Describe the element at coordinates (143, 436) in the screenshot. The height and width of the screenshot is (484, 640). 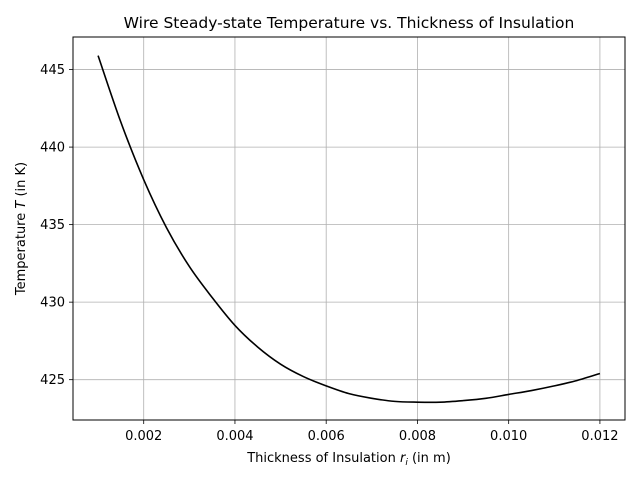
I see `x-tick-label: 0.002` at that location.